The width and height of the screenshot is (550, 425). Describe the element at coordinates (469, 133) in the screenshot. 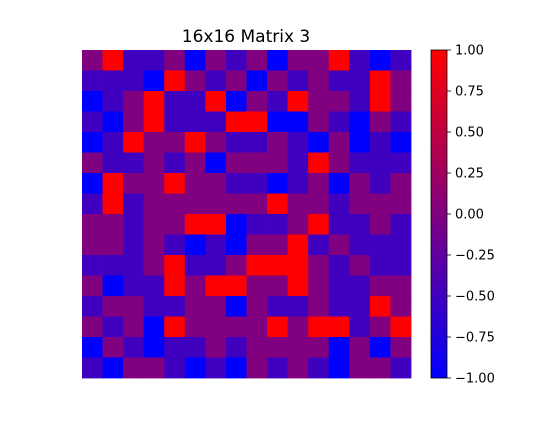

I see `colorbar-tick-label: 0.50` at that location.